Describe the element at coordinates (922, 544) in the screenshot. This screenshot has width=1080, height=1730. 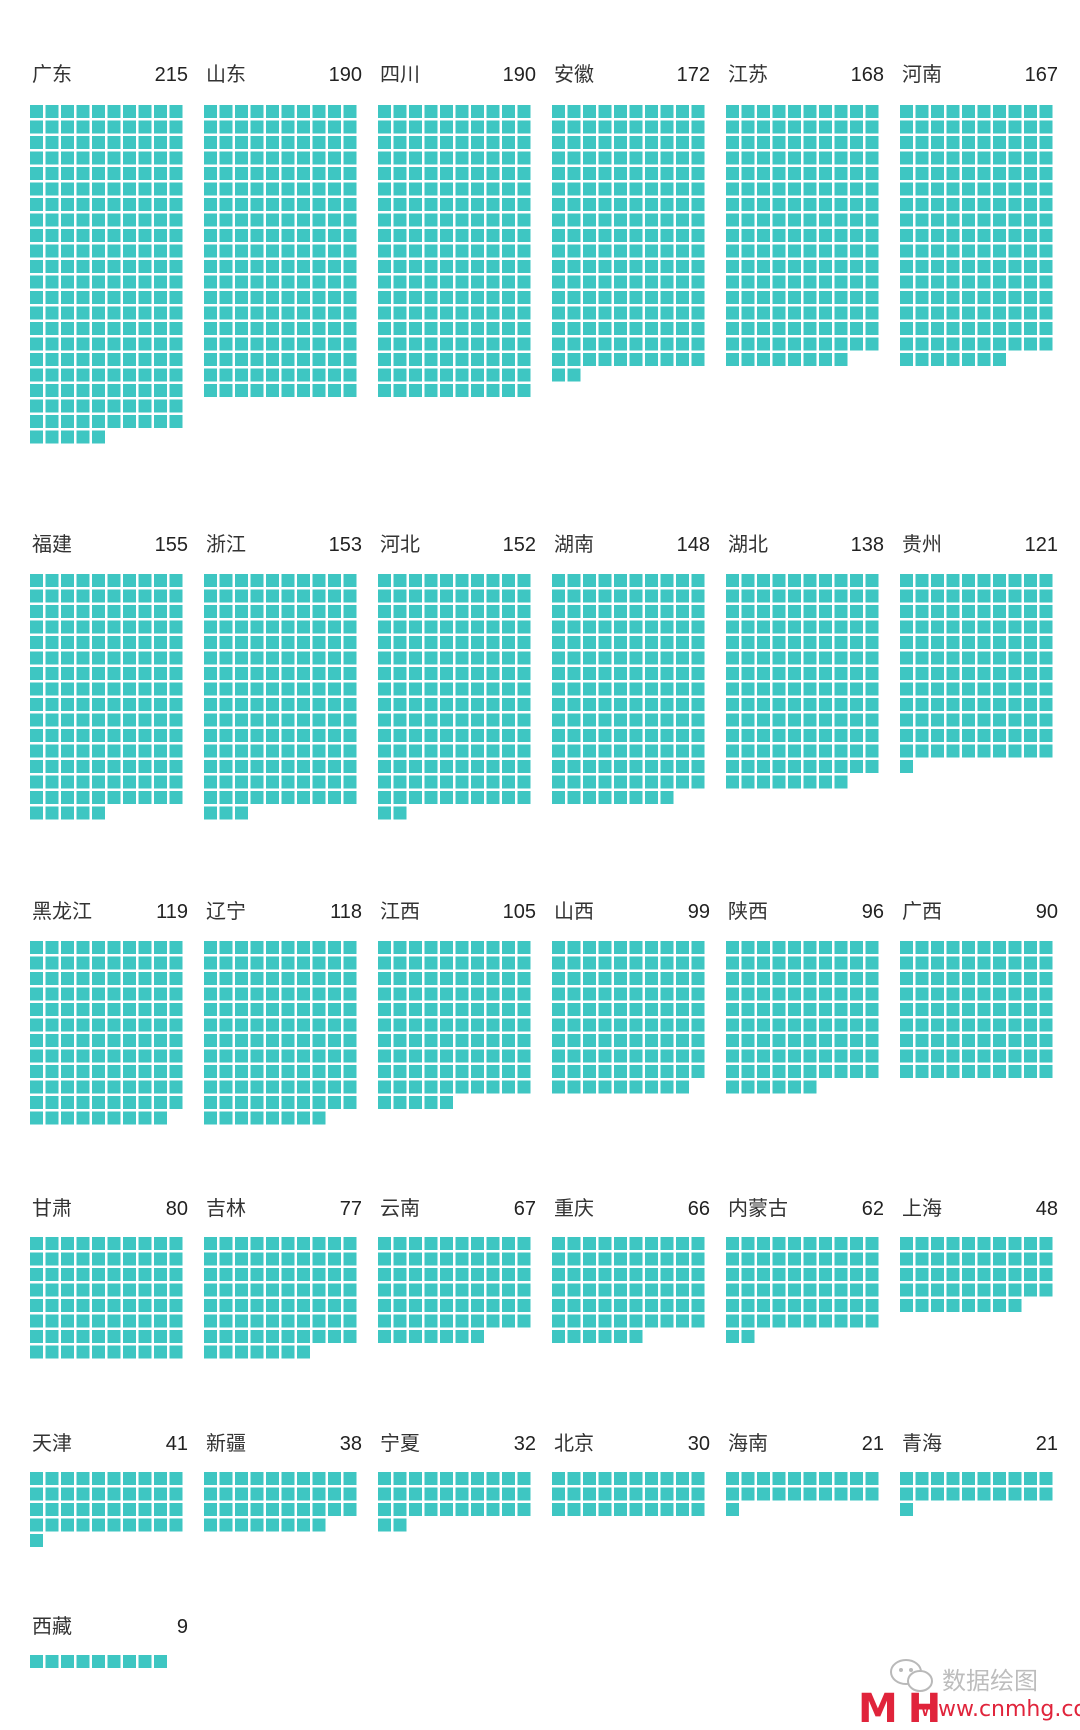
I see `panel-title: 贵州` at that location.